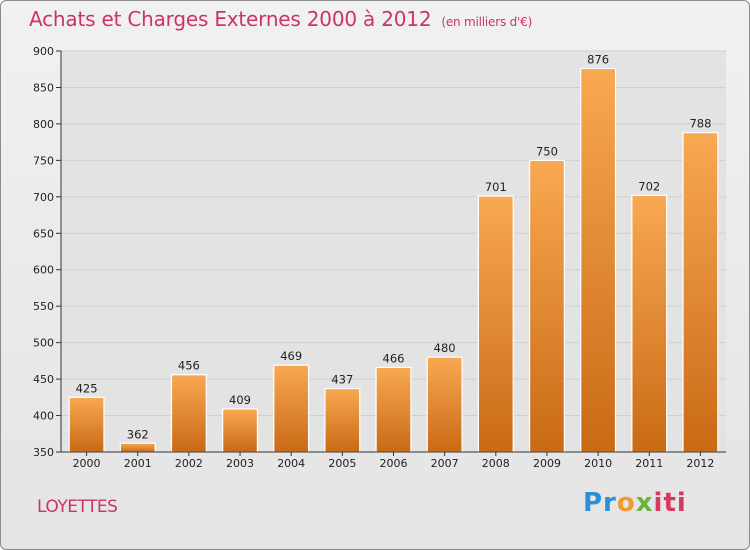  What do you see at coordinates (43, 160) in the screenshot?
I see `y-tick-label: 750` at bounding box center [43, 160].